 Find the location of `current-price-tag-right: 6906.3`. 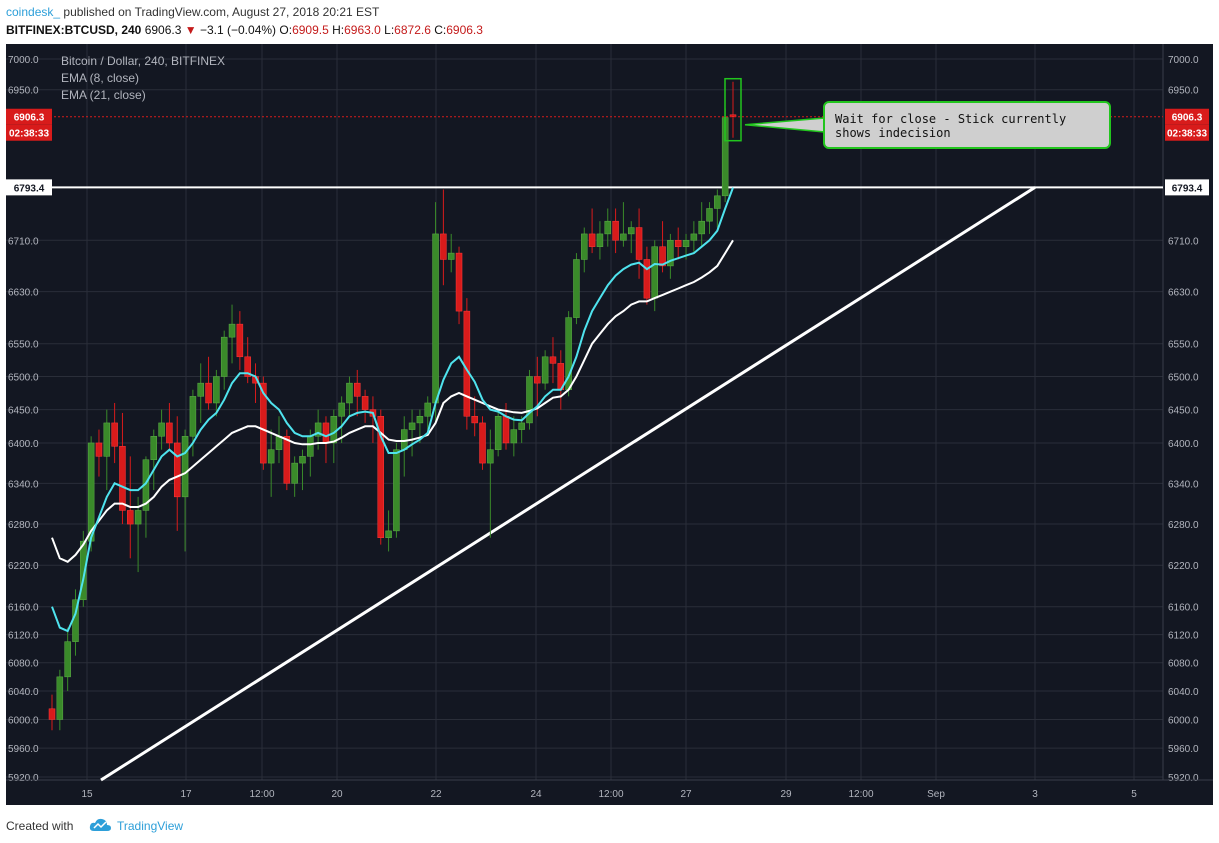

current-price-tag-right: 6906.3 is located at coordinates (1187, 118).